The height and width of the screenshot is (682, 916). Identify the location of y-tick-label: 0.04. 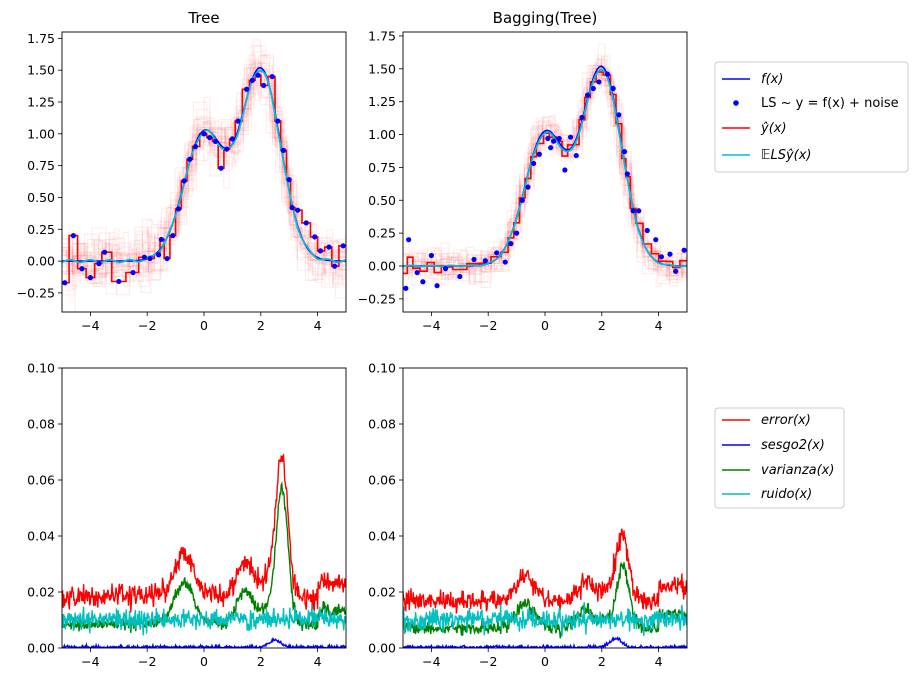
(382, 536).